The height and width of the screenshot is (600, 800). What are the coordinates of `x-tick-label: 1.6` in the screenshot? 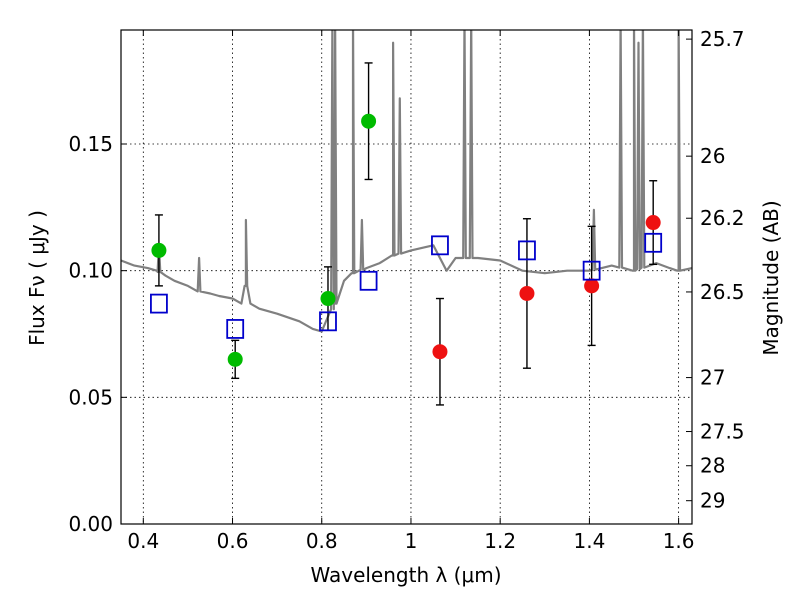 It's located at (679, 541).